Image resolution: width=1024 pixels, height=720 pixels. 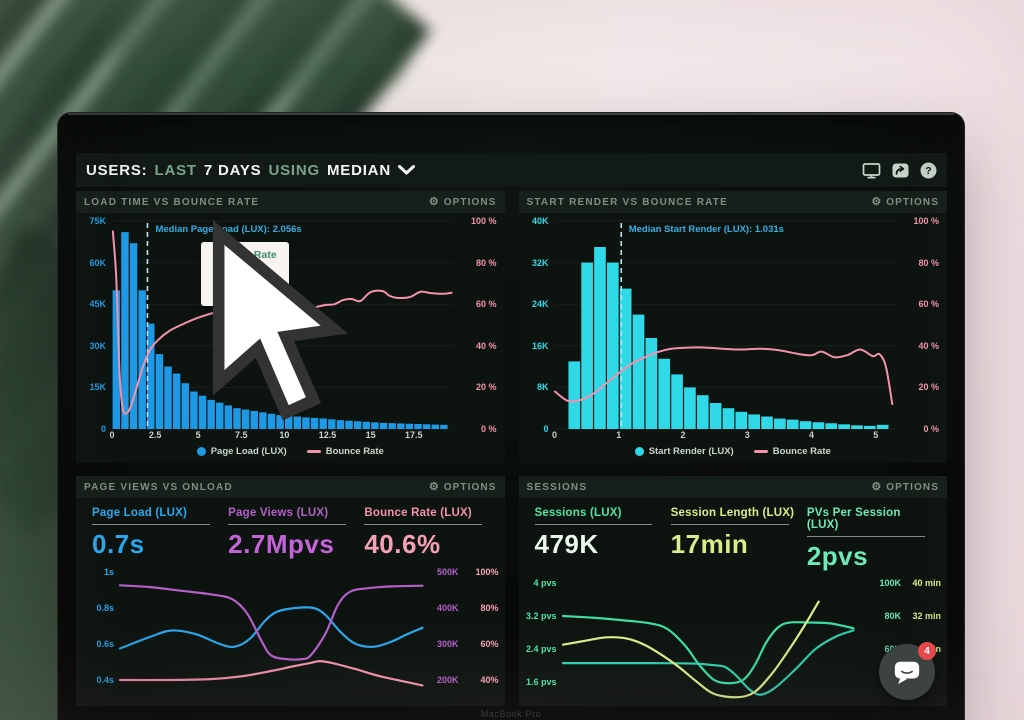 What do you see at coordinates (544, 636) in the screenshot?
I see `y-axis-left: 4 pvs 3.2 pvs 2.4 pvs 1.6 pvs` at bounding box center [544, 636].